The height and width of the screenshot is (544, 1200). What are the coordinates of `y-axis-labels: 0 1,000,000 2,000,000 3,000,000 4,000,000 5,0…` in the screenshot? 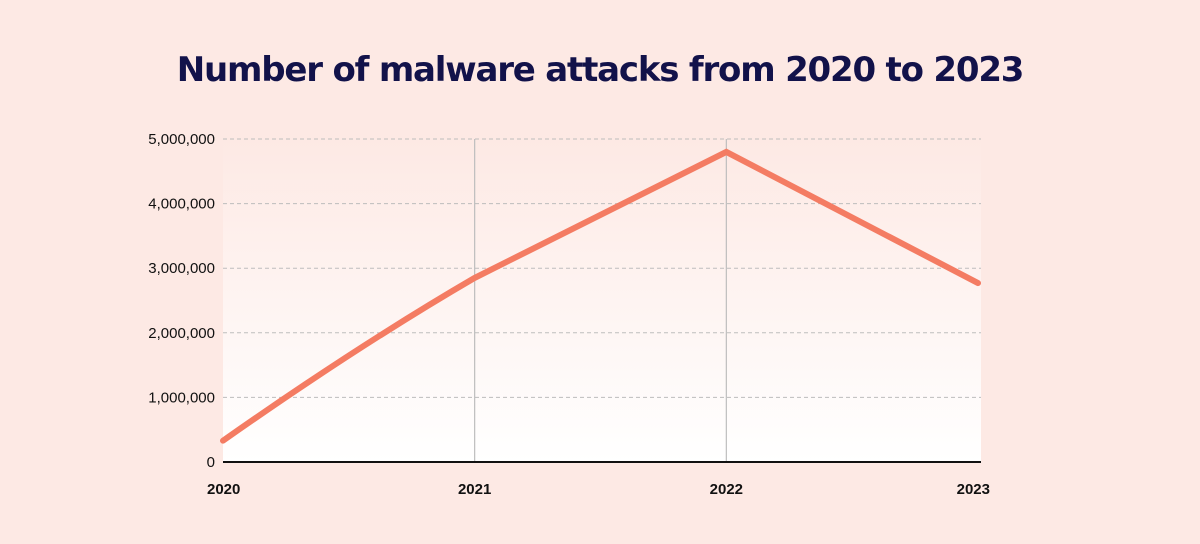 It's located at (181, 301).